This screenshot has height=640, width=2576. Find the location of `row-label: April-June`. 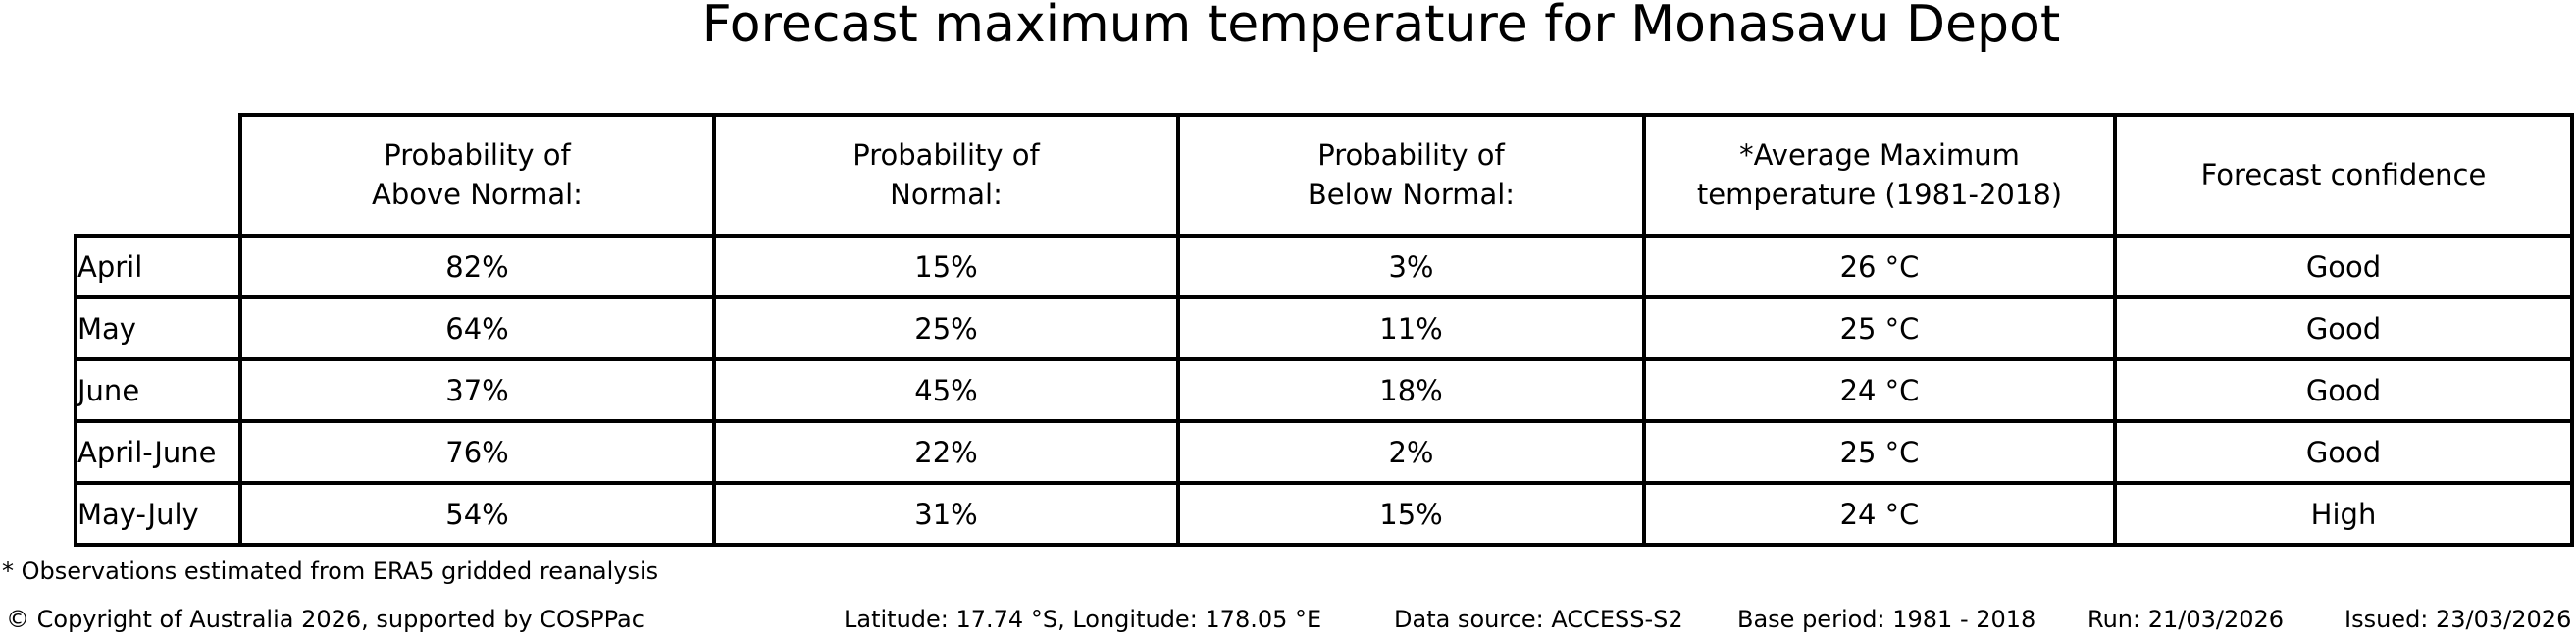

row-label: April-June is located at coordinates (158, 452).